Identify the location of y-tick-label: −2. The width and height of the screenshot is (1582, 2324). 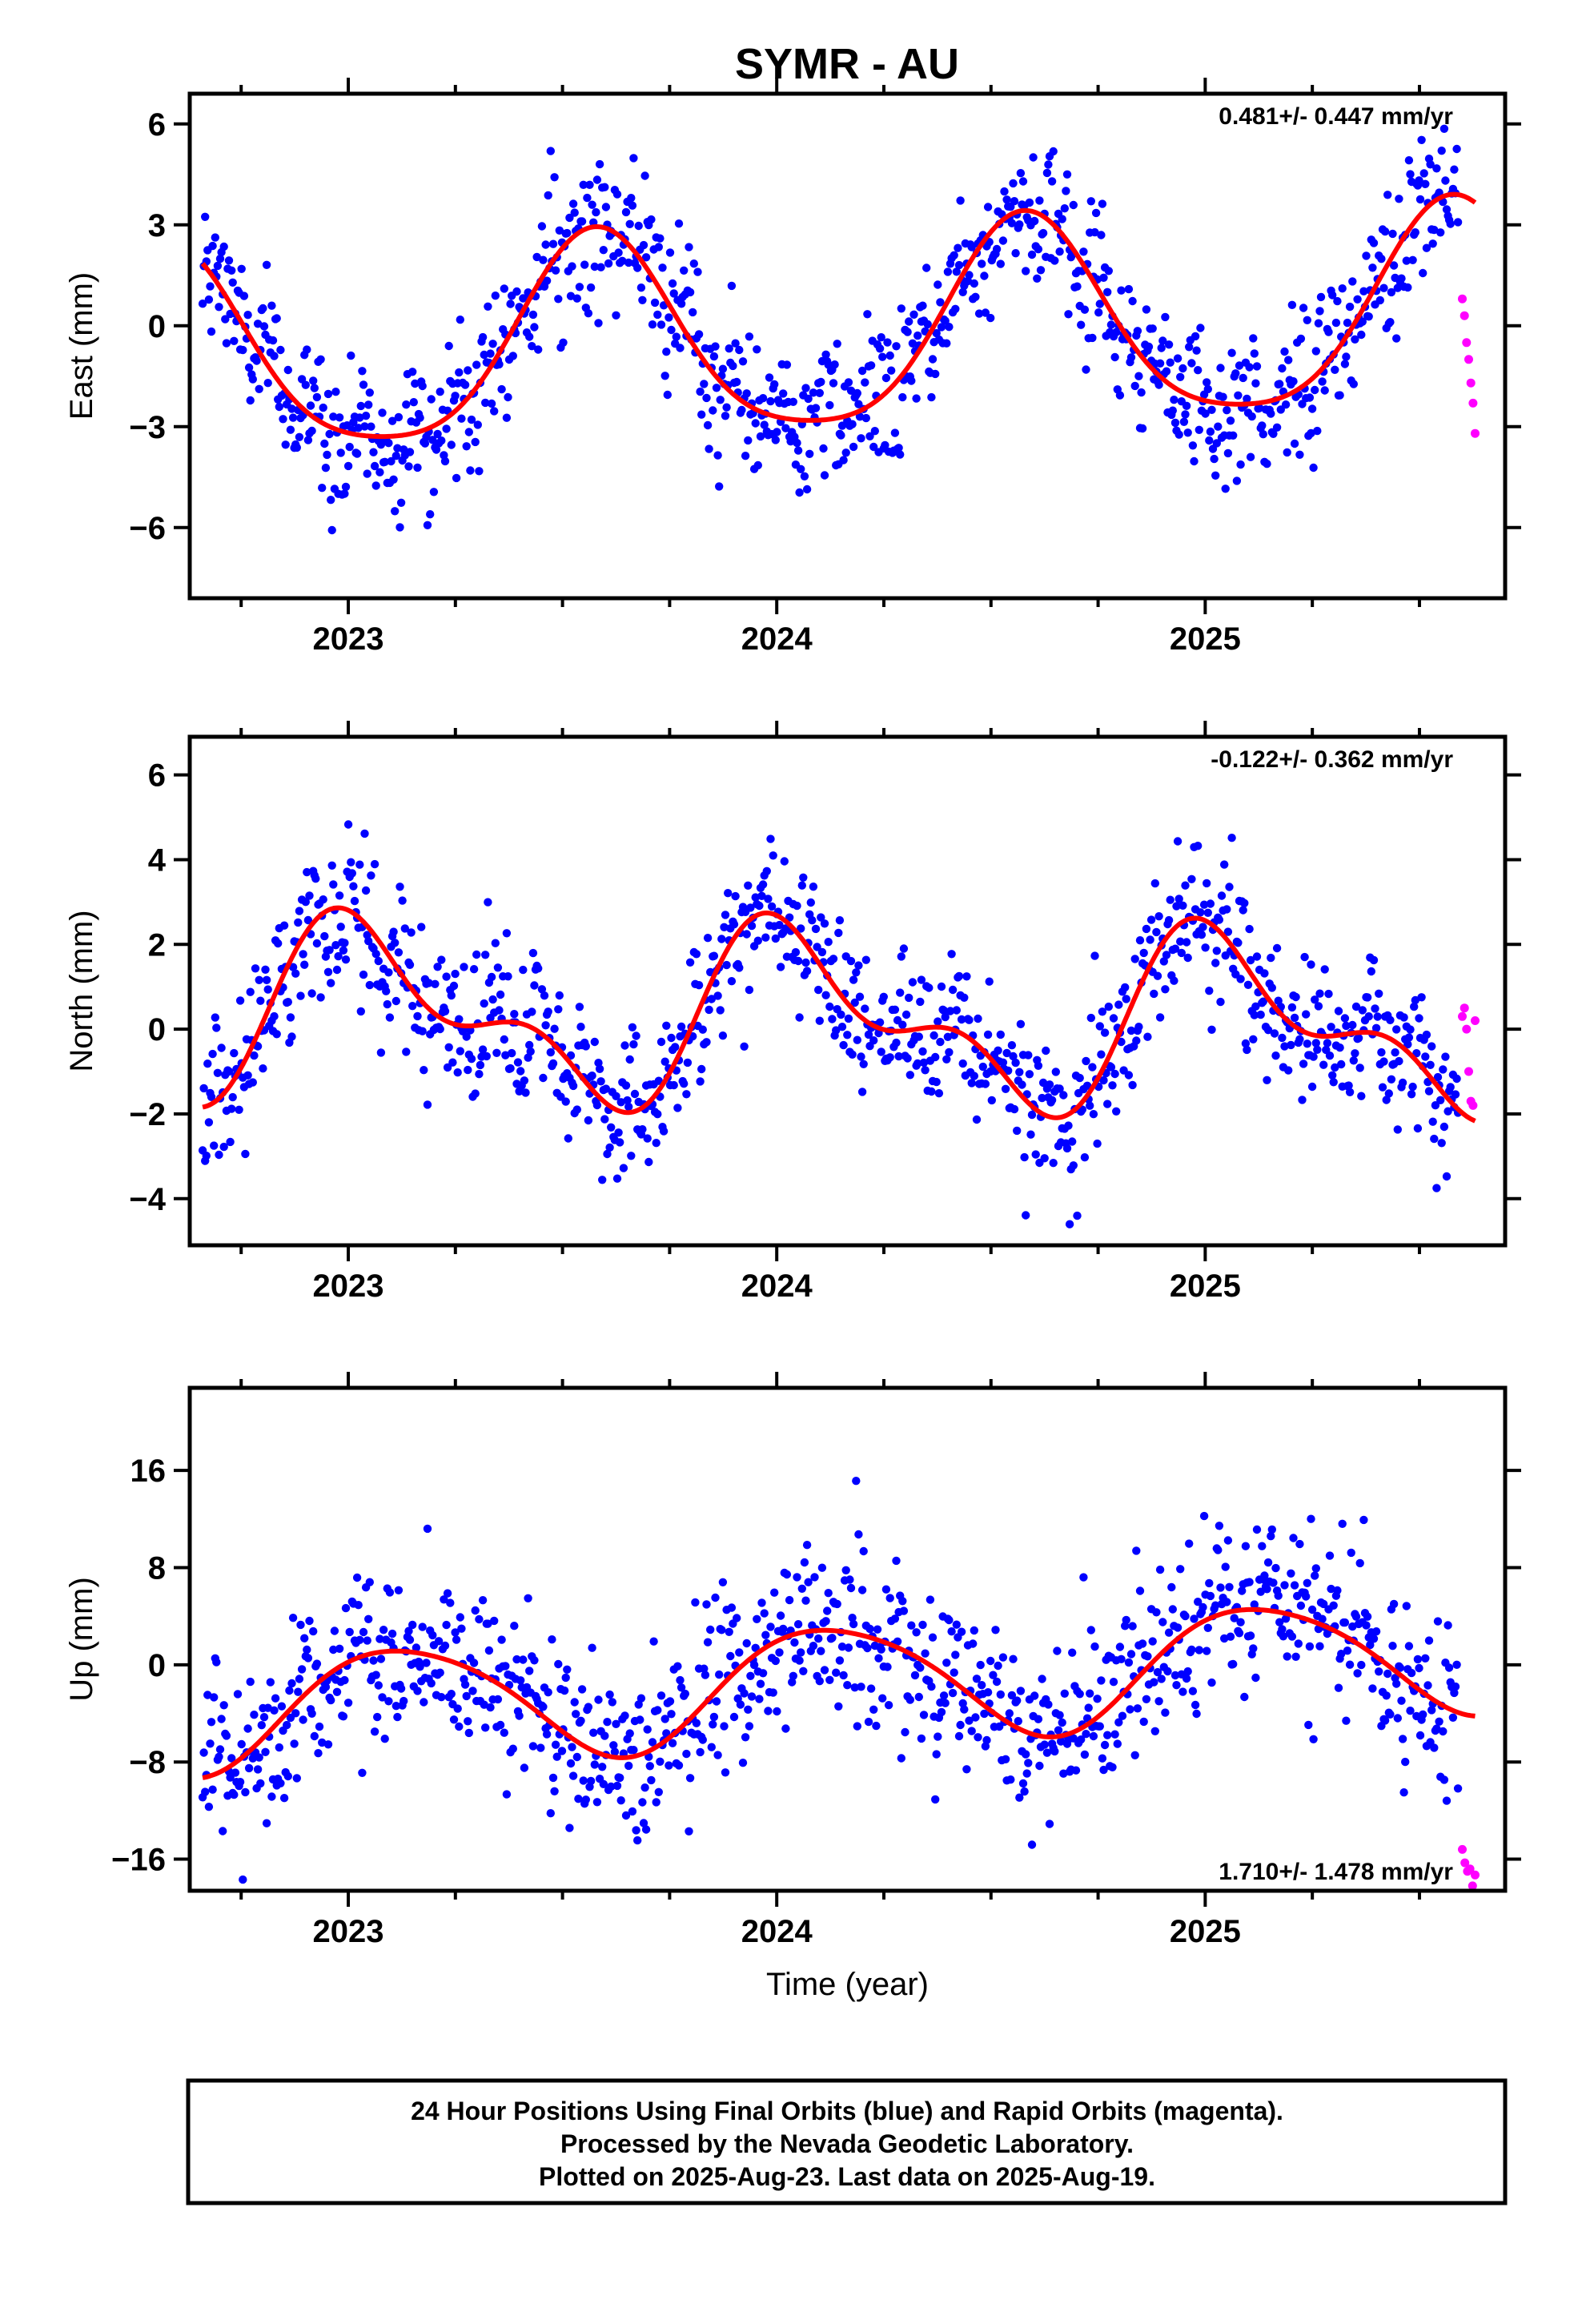
(147, 1114).